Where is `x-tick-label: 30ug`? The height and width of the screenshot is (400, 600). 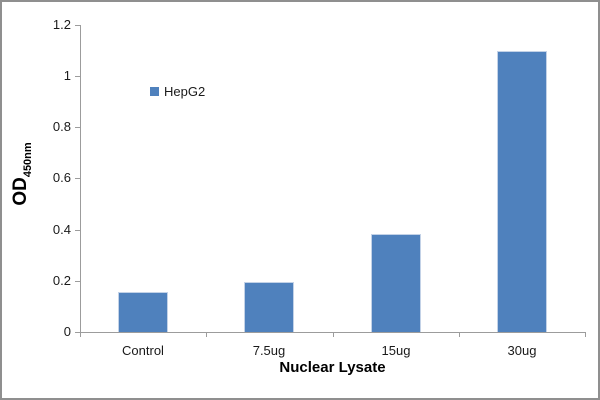
x-tick-label: 30ug is located at coordinates (522, 350).